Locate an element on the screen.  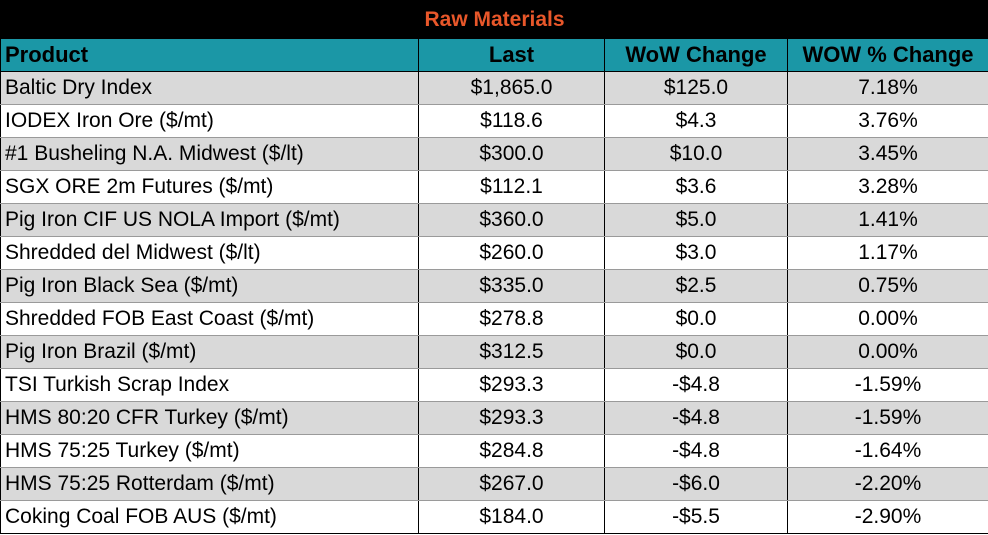
wow-change-cell: $2.5 is located at coordinates (696, 286).